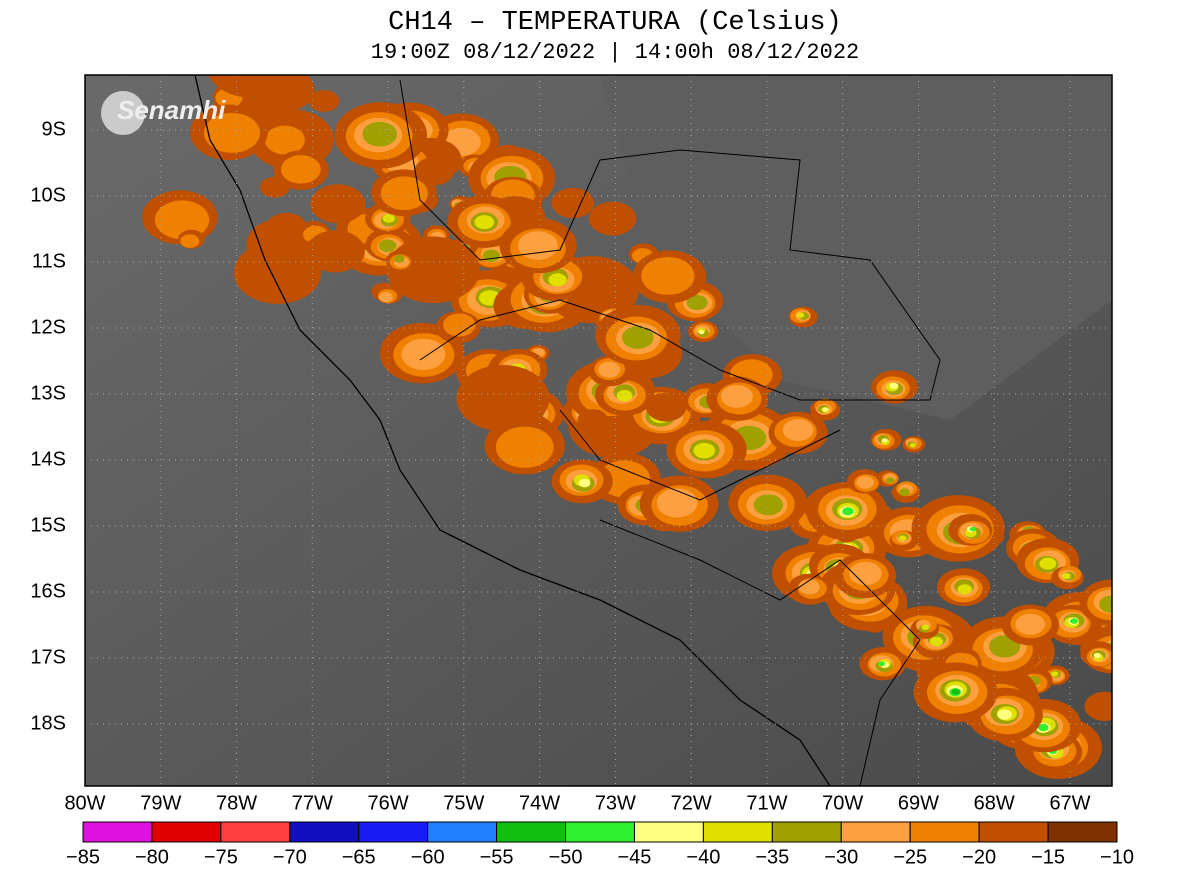 This screenshot has width=1200, height=874. Describe the element at coordinates (152, 857) in the screenshot. I see `colorbar-label: −80` at that location.